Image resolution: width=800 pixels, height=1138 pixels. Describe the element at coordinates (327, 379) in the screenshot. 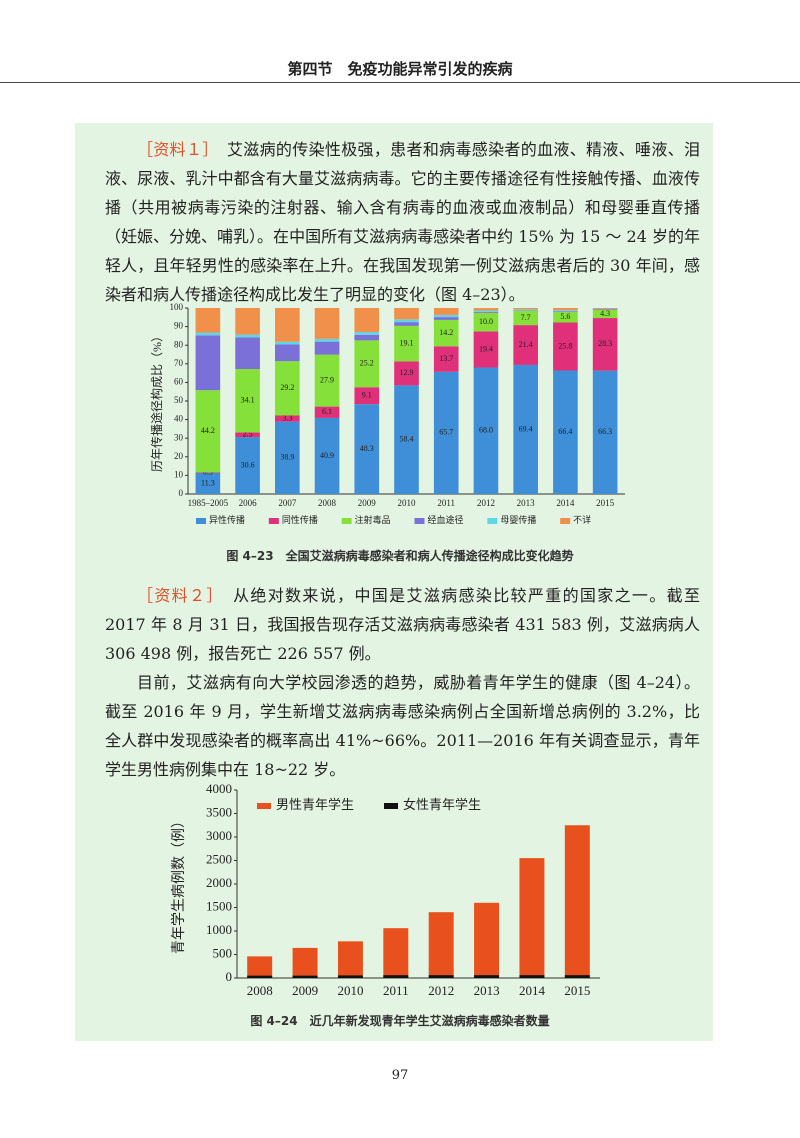

I see `value-label: 27.9` at that location.